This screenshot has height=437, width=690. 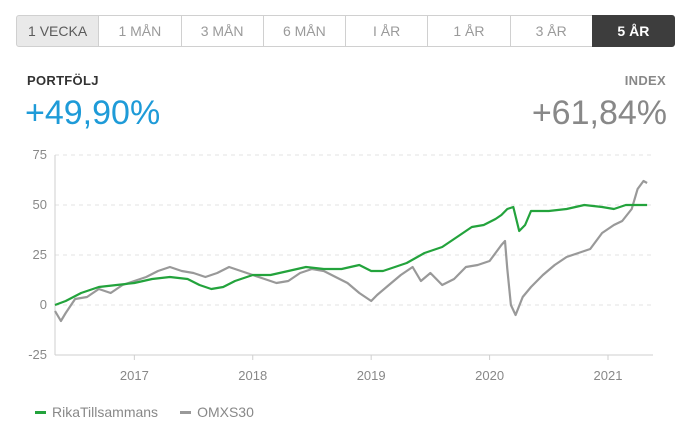 What do you see at coordinates (40, 204) in the screenshot?
I see `y-tick-label: 50` at bounding box center [40, 204].